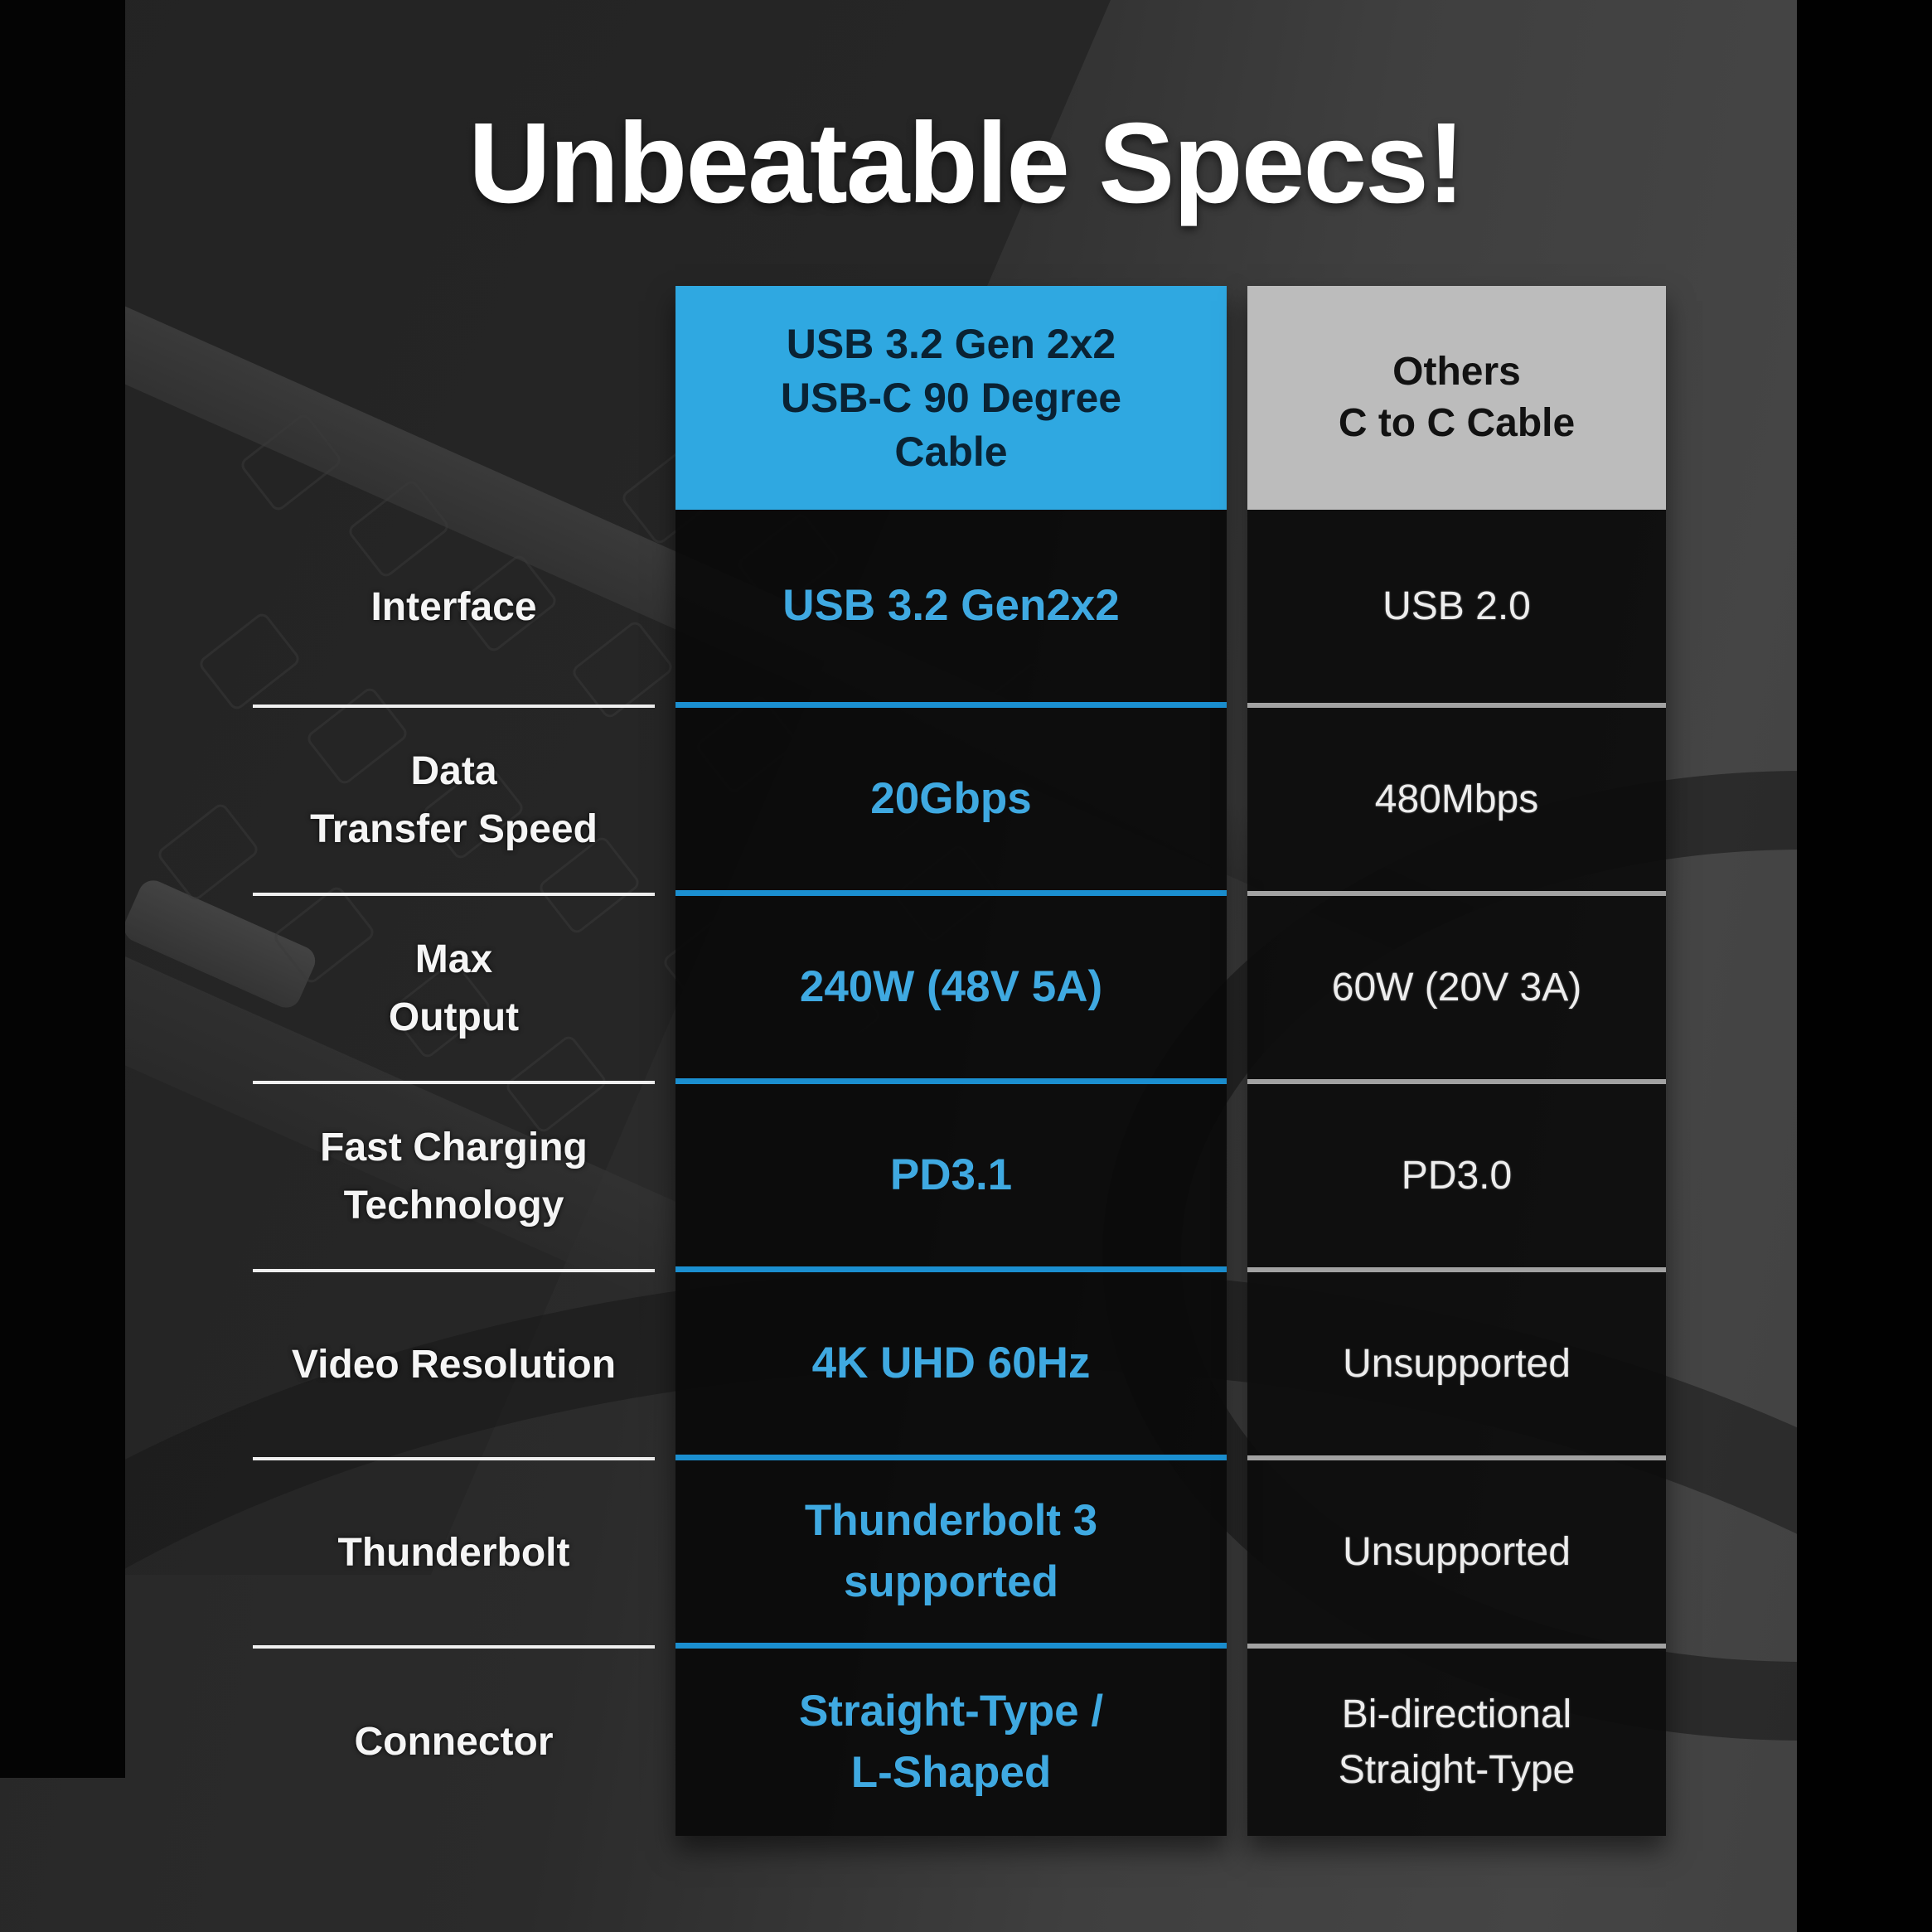 This screenshot has height=1932, width=1932. What do you see at coordinates (951, 1366) in the screenshot?
I see `product-video: 4K UHD 60Hz` at bounding box center [951, 1366].